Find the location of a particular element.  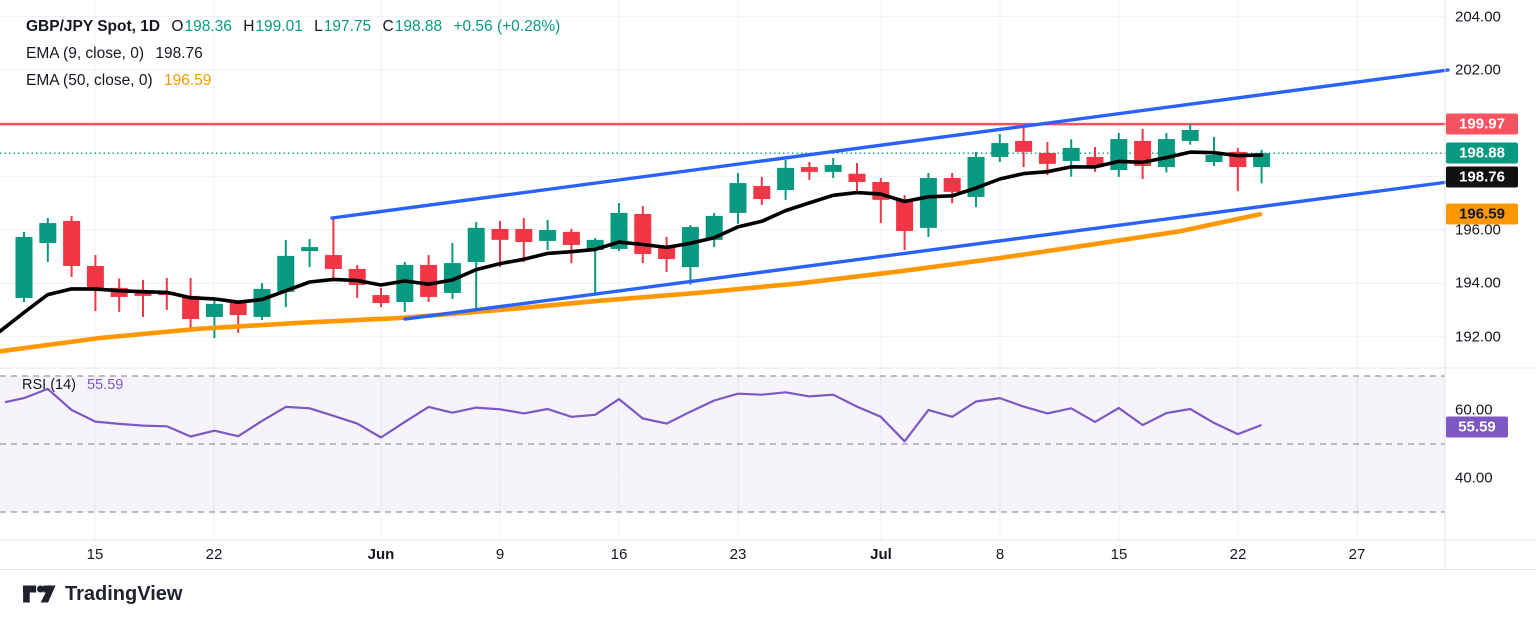

ema50-label: EMA (50, close, 0) is located at coordinates (89, 80).